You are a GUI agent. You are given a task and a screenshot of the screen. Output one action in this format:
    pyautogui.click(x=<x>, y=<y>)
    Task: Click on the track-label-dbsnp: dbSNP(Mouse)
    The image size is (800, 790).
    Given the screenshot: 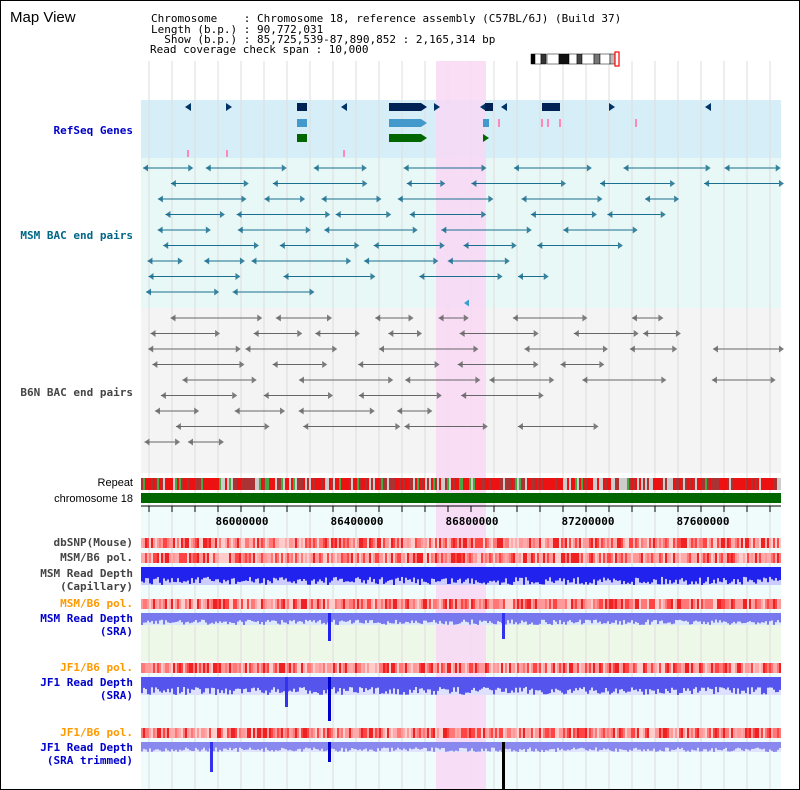 What is the action you would take?
    pyautogui.click(x=93, y=542)
    